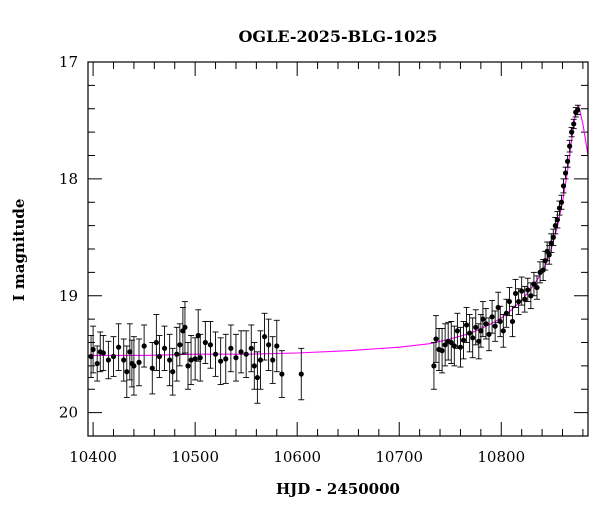 Image resolution: width=600 pixels, height=512 pixels. Describe the element at coordinates (68, 62) in the screenshot. I see `y-tick-label: 17` at that location.